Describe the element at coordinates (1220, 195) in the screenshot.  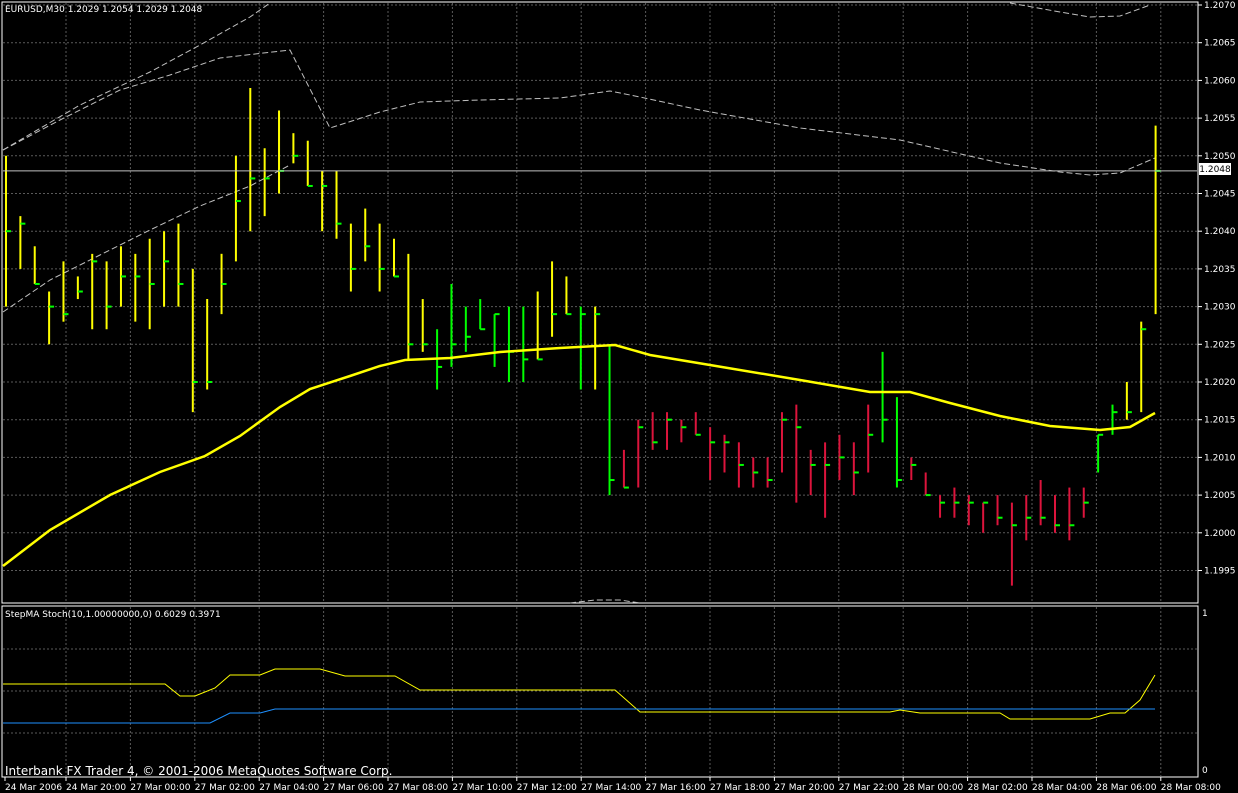
I see `price-label: 1.2045` at that location.